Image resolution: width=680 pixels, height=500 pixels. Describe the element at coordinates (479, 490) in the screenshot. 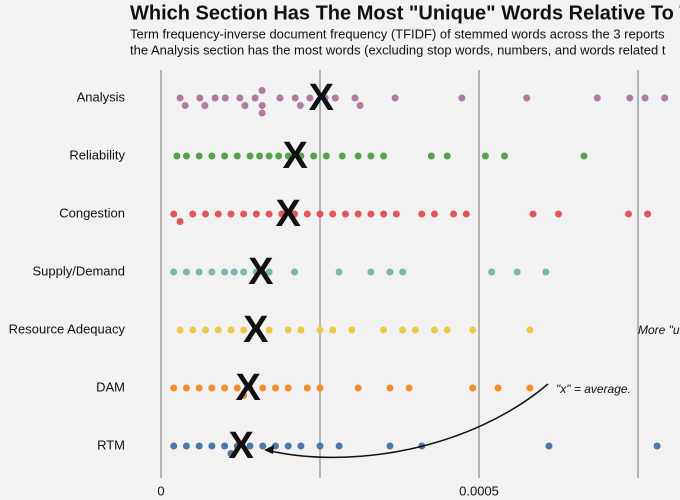

I see `x-tick-label: 0.0005` at that location.